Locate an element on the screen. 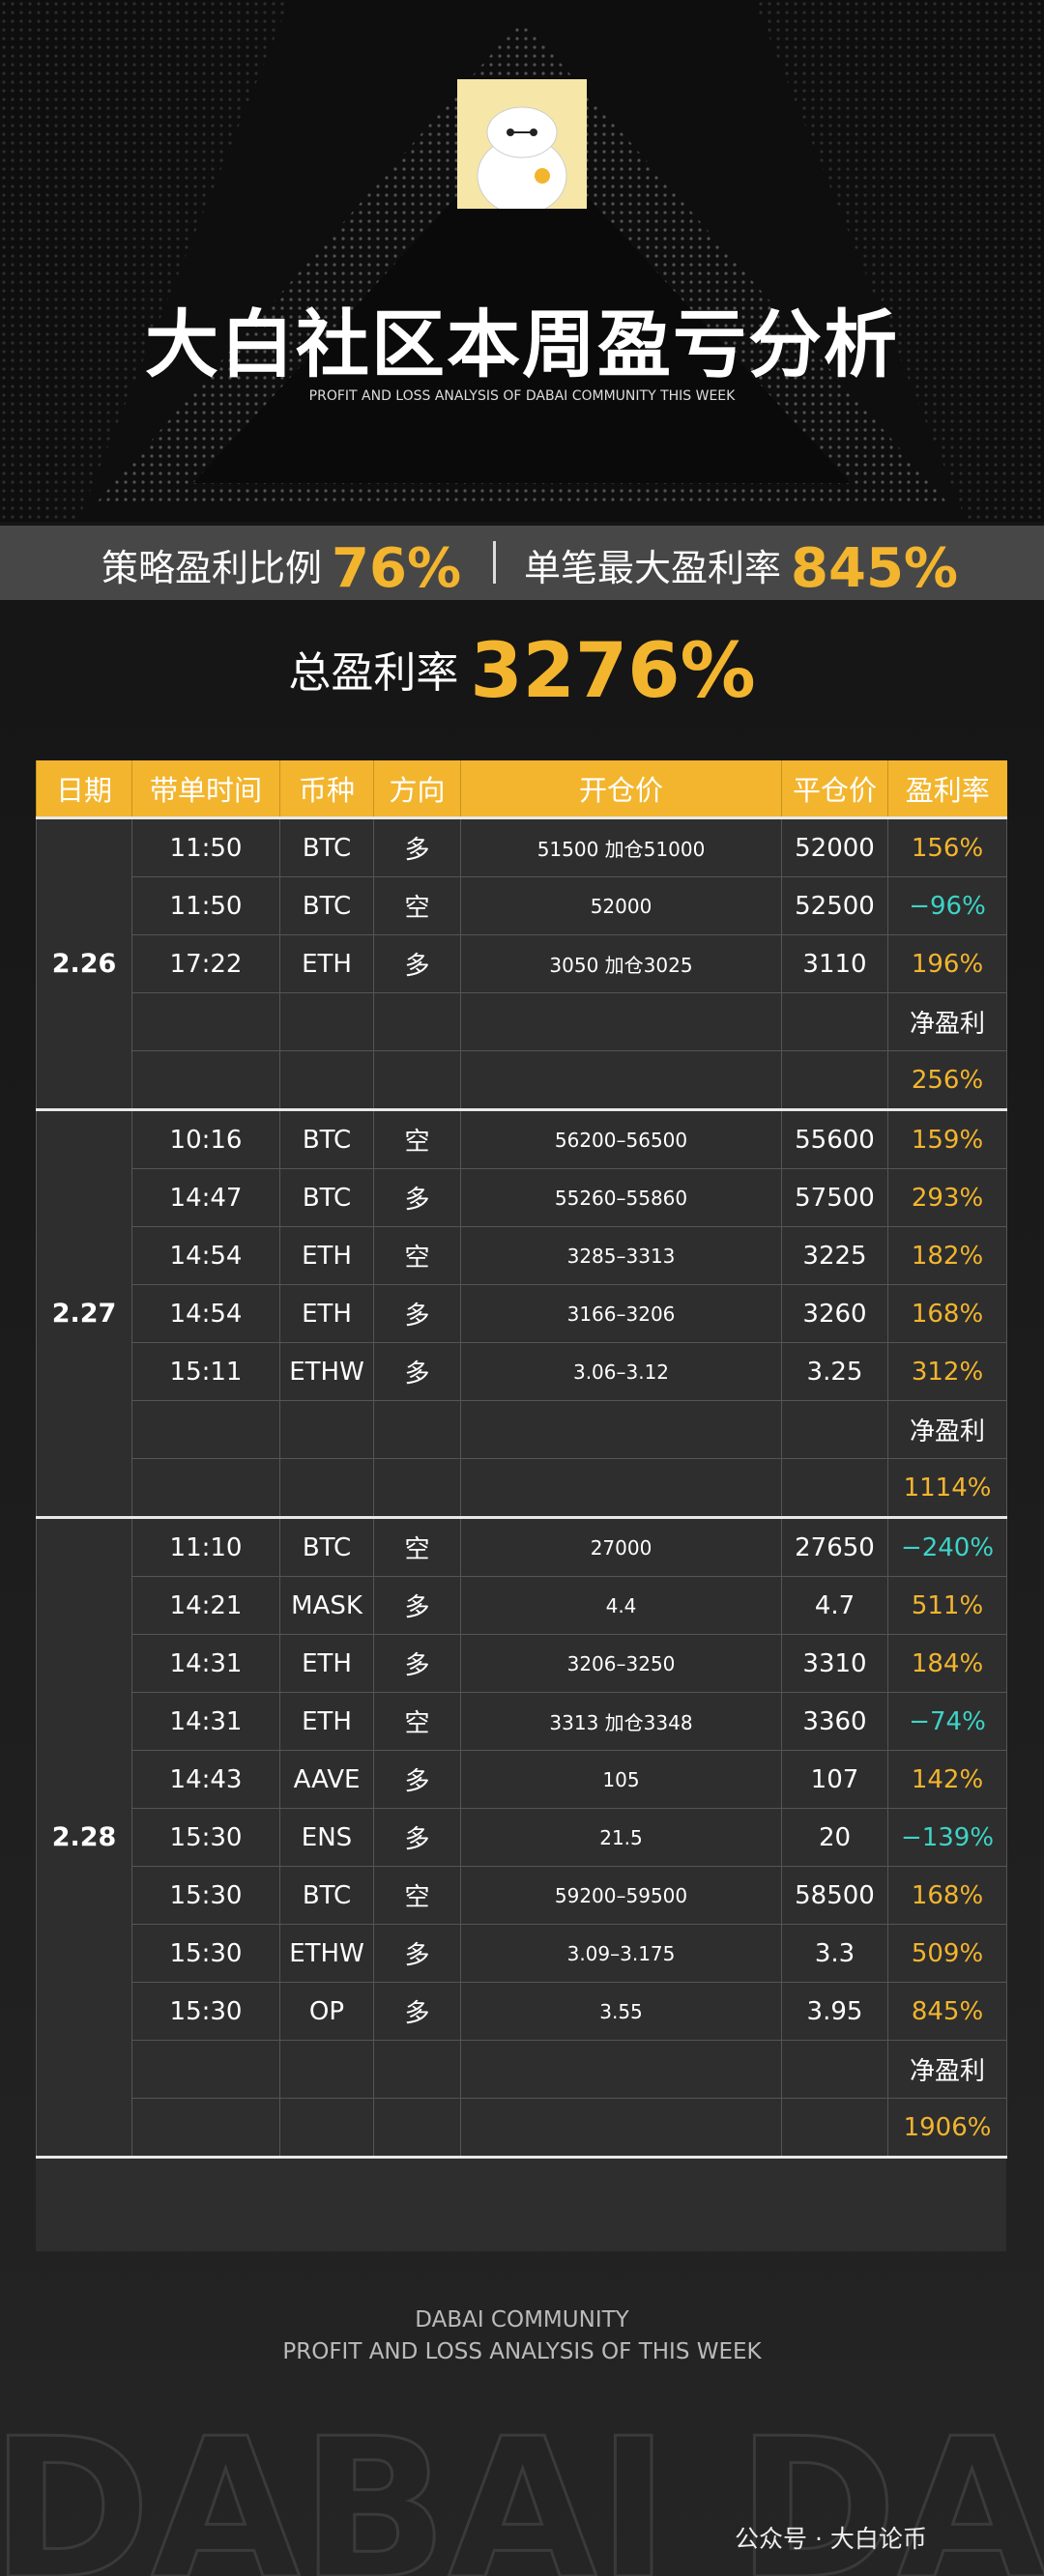 The height and width of the screenshot is (2576, 1044). net-row: 1114% is located at coordinates (522, 1488).